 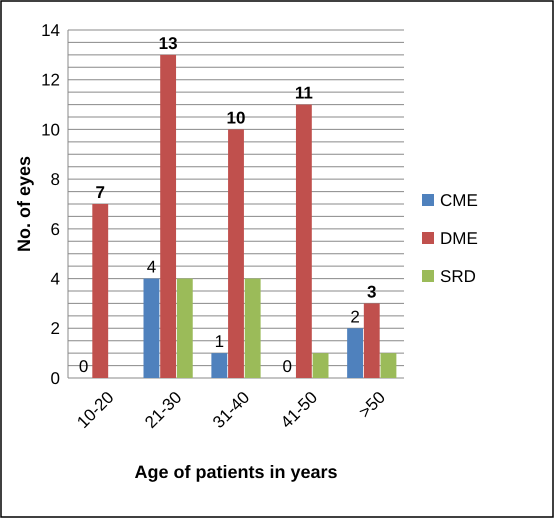 What do you see at coordinates (168, 43) in the screenshot?
I see `data-label: 13` at bounding box center [168, 43].